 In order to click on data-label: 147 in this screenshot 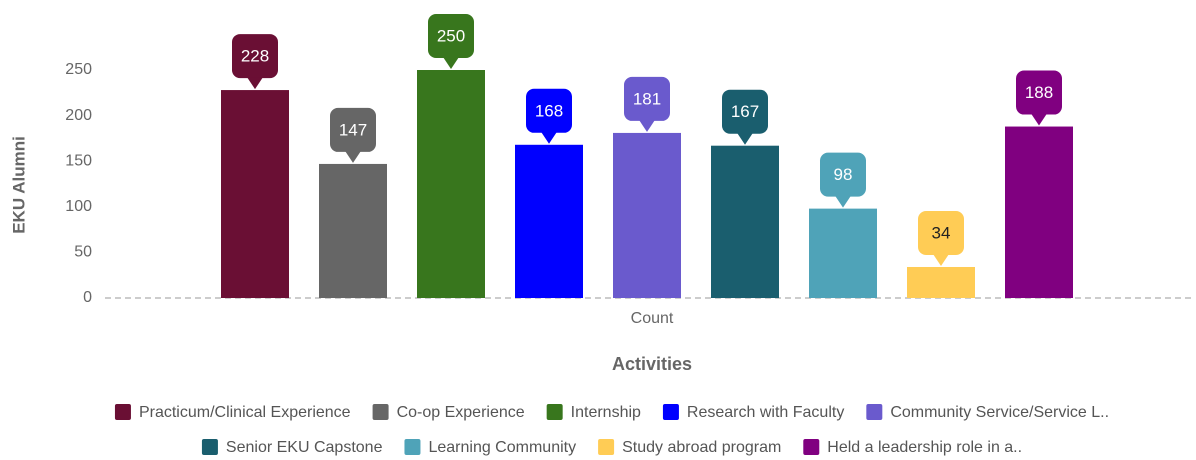, I will do `click(353, 129)`.